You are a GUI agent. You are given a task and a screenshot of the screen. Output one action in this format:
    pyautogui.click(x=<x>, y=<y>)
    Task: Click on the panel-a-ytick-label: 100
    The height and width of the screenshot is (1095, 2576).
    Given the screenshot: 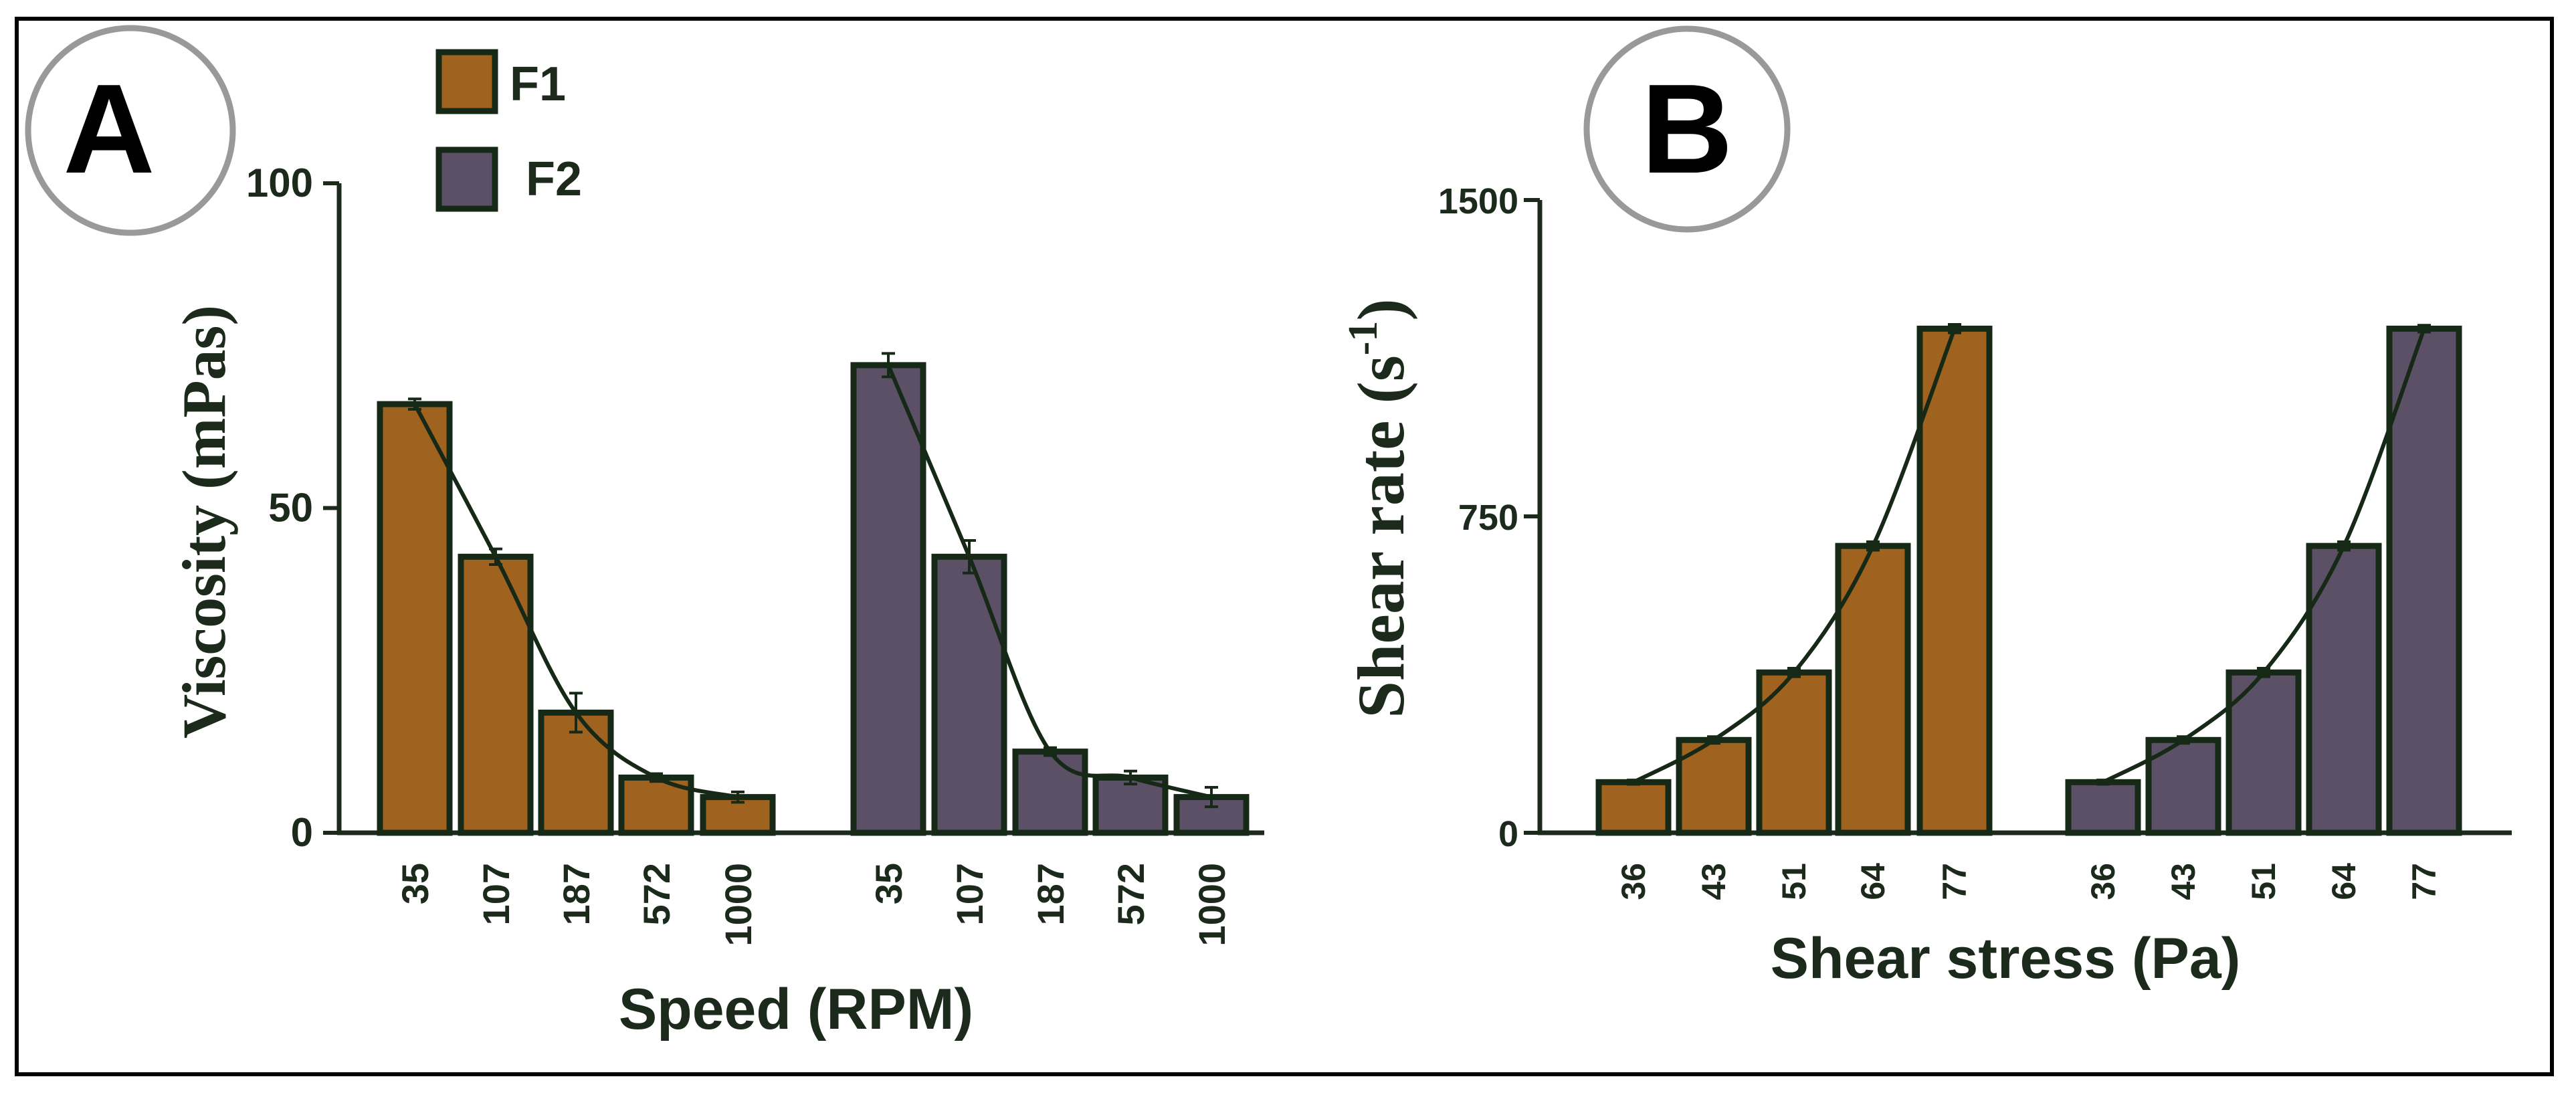 What is the action you would take?
    pyautogui.click(x=279, y=183)
    